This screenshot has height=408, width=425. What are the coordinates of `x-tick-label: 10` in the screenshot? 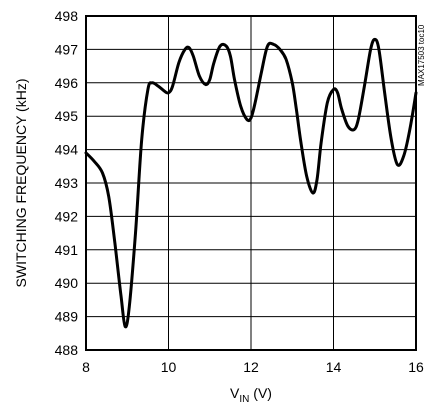 It's located at (169, 367).